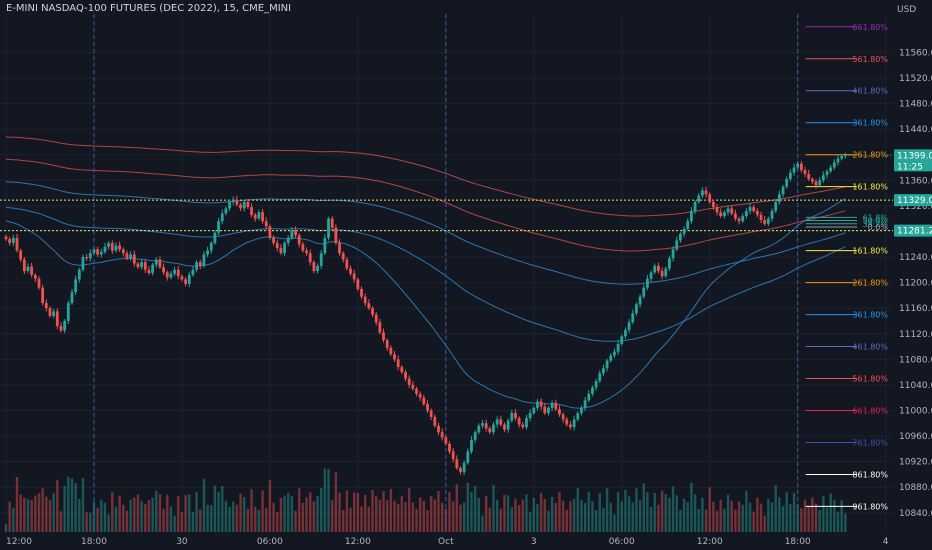 This screenshot has width=932, height=550. I want to click on price-badge-value: 11329.00, so click(914, 201).